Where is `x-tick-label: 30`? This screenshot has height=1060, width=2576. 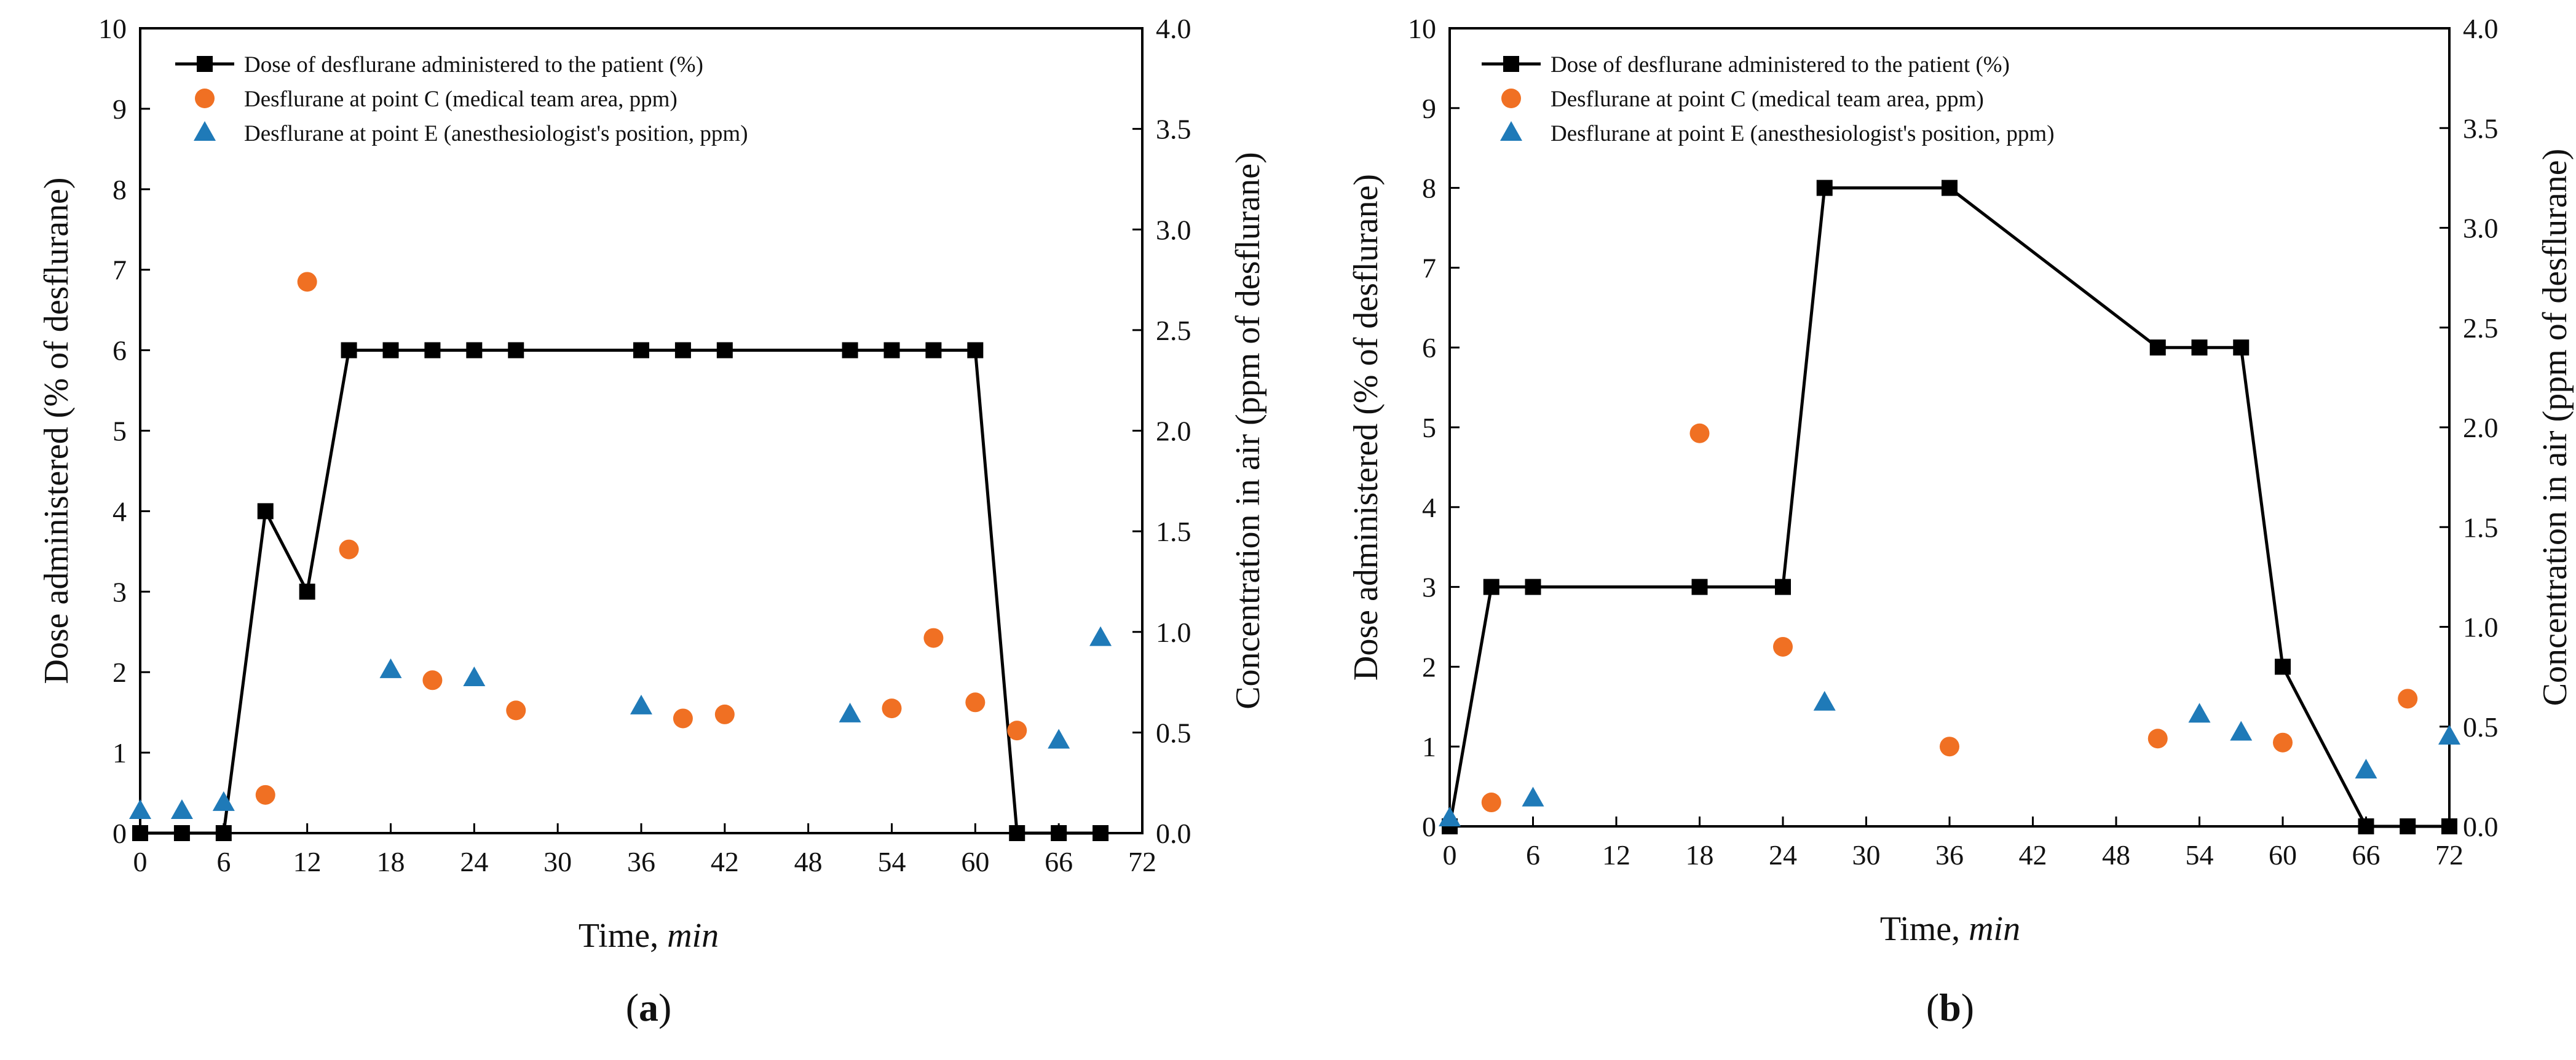 x-tick-label: 30 is located at coordinates (557, 862).